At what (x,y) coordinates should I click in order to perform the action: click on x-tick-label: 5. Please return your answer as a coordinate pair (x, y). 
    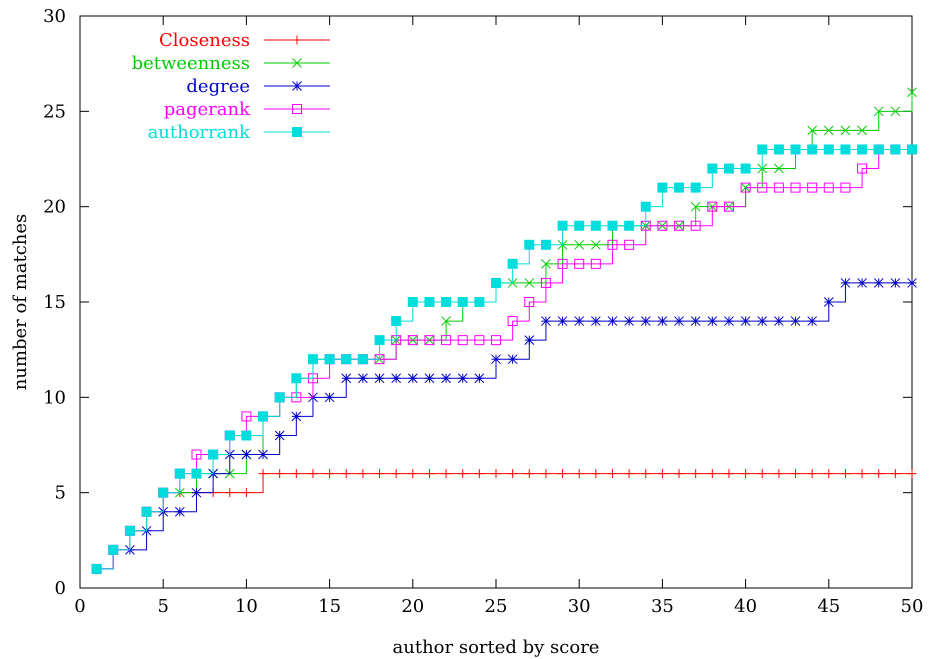
    Looking at the image, I should click on (162, 606).